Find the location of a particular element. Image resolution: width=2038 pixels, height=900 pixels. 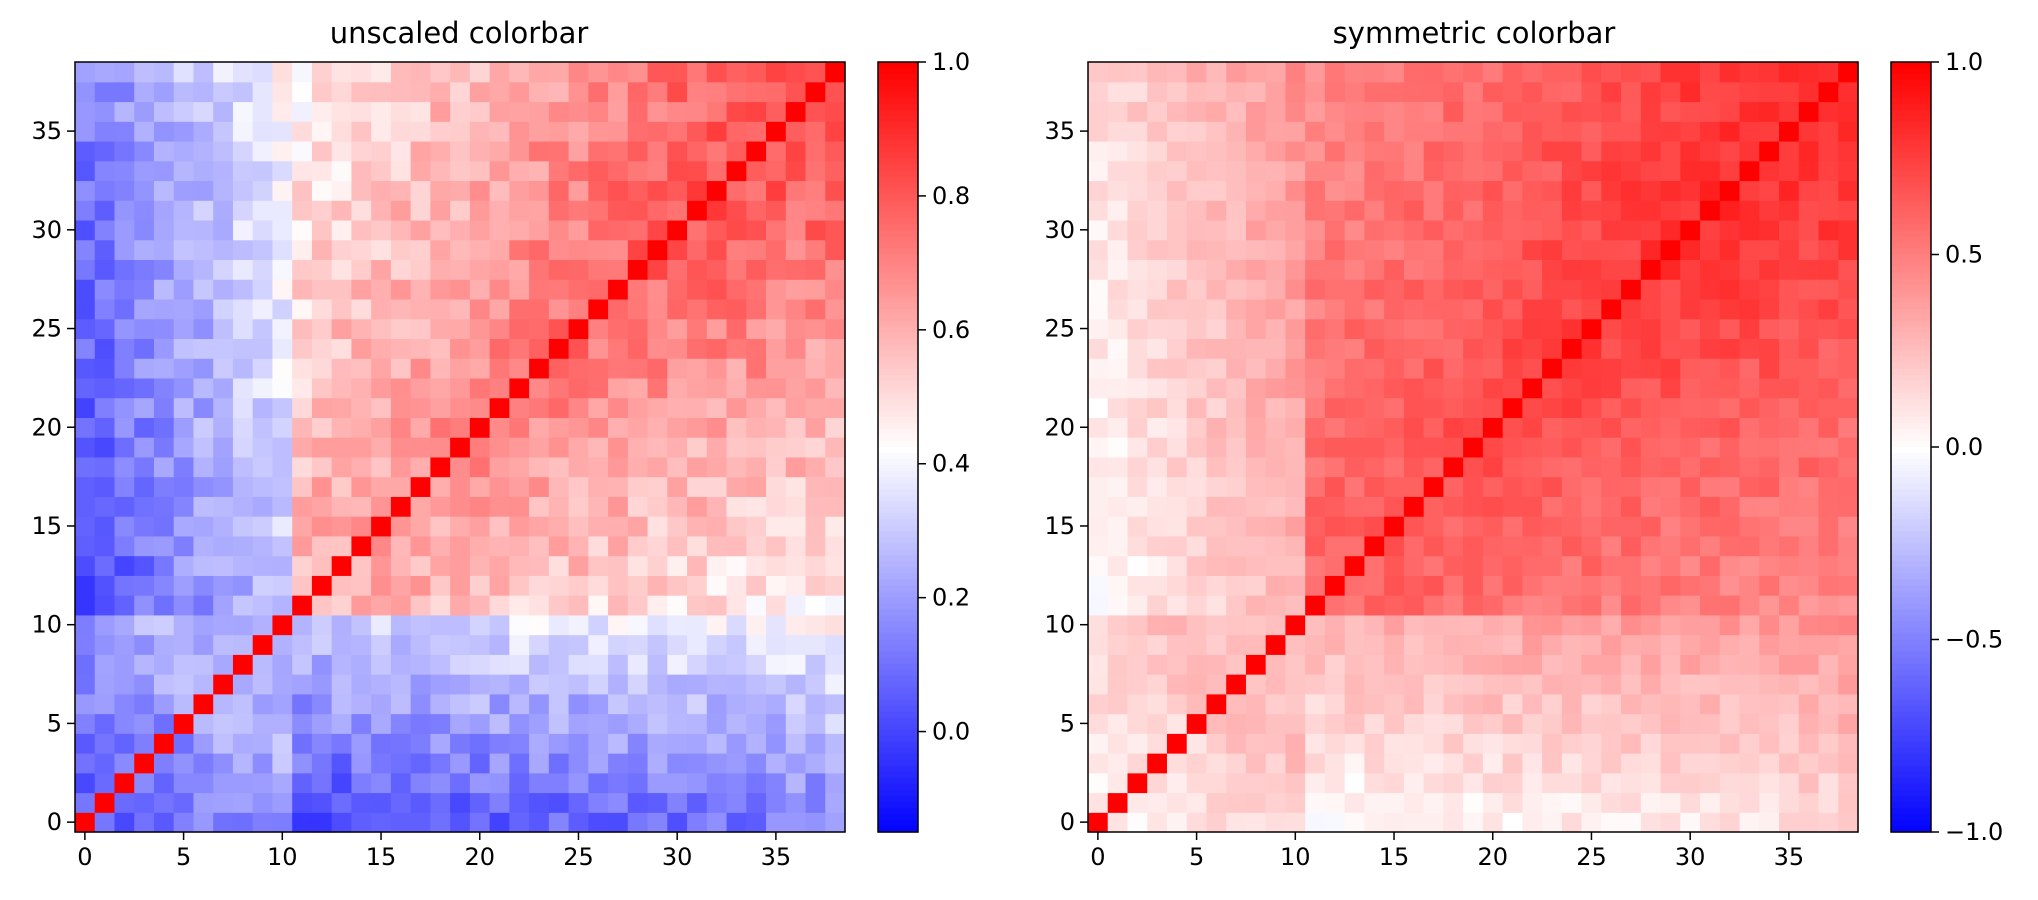

x-axis: 0 5 10 15 20 25 30 35 is located at coordinates (434, 851).